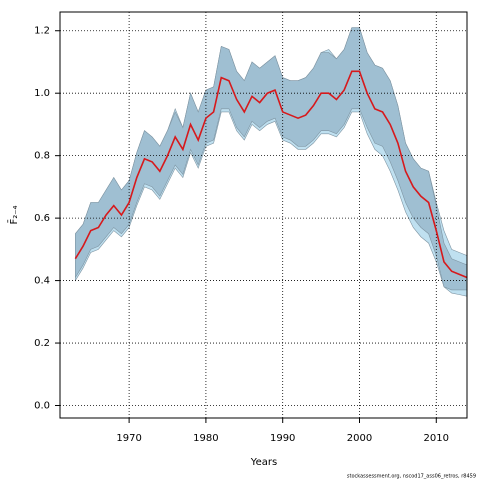 Image resolution: width=480 pixels, height=480 pixels. What do you see at coordinates (42, 343) in the screenshot?
I see `y-tick-label: 0.2` at bounding box center [42, 343].